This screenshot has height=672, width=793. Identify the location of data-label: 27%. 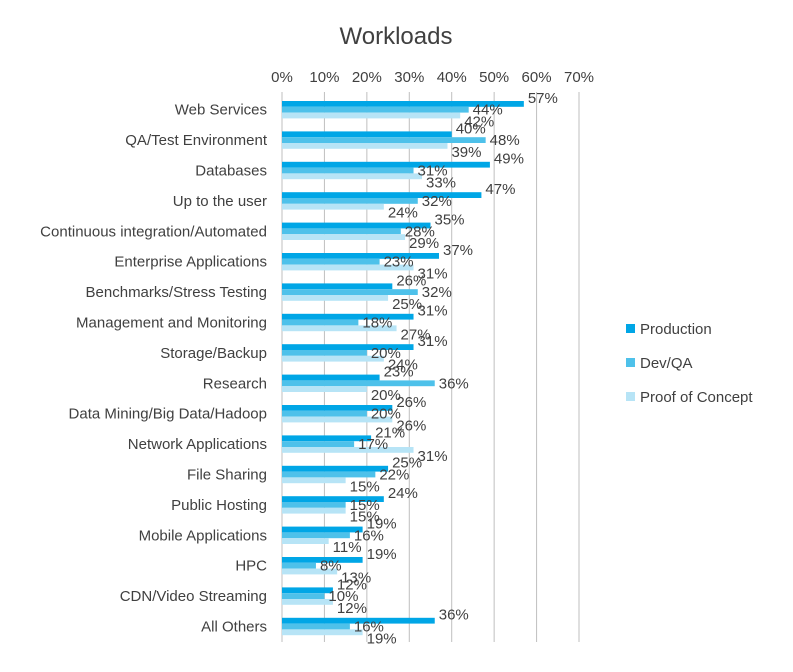
(416, 334).